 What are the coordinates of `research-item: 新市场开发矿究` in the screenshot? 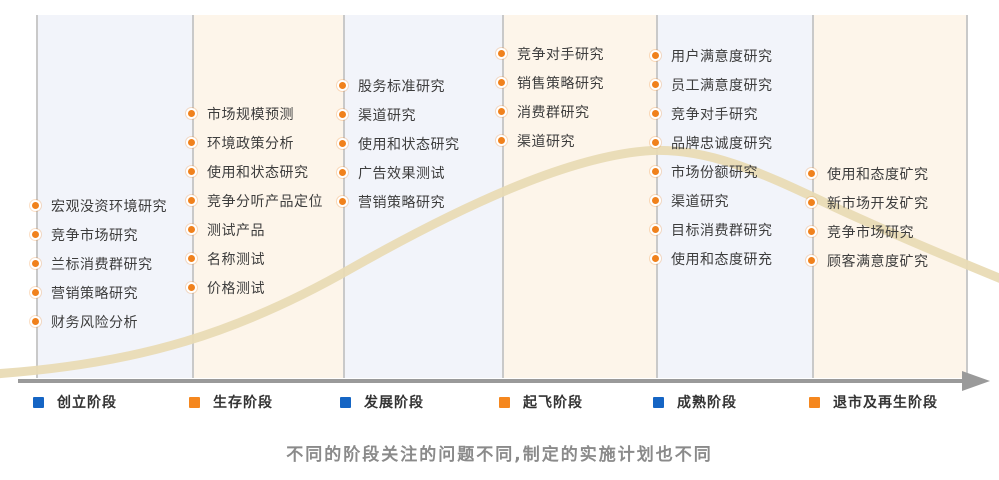 It's located at (867, 202).